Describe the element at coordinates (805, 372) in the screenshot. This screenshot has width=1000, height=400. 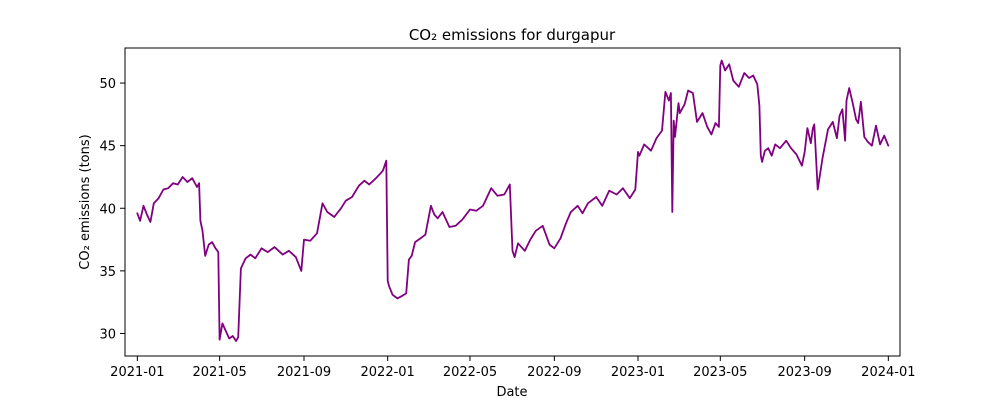
I see `x-tick-label: 2023-09` at that location.